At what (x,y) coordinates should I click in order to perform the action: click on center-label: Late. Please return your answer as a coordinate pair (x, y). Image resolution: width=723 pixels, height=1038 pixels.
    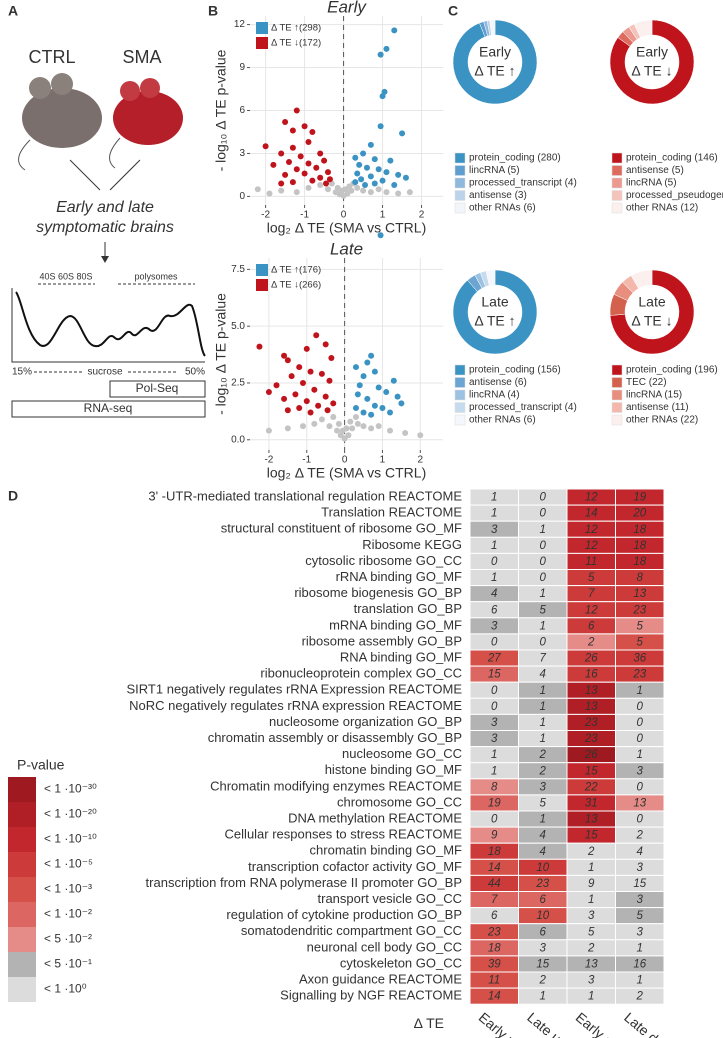
    Looking at the image, I should click on (494, 302).